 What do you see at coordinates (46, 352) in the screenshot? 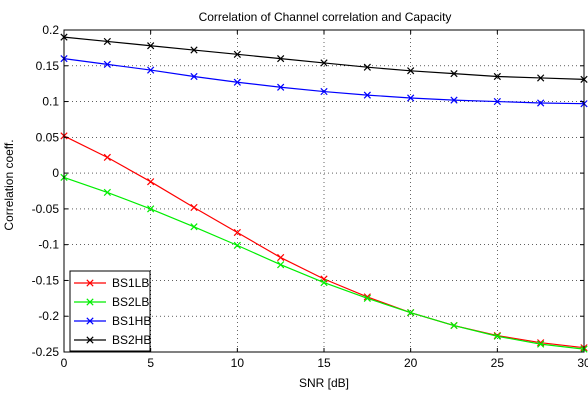
I see `y-tick-label: -0.25` at bounding box center [46, 352].